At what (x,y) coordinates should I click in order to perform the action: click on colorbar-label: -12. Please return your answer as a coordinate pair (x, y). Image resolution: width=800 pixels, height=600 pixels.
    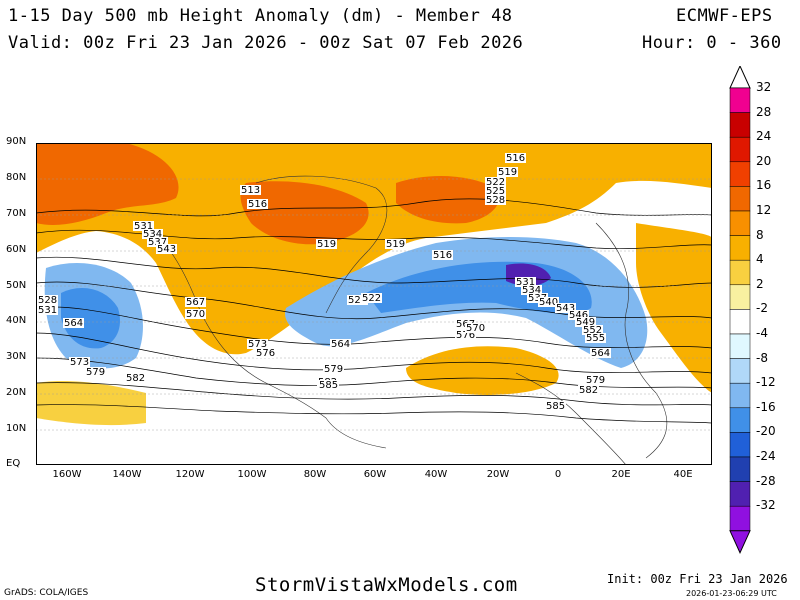
    Looking at the image, I should click on (766, 382).